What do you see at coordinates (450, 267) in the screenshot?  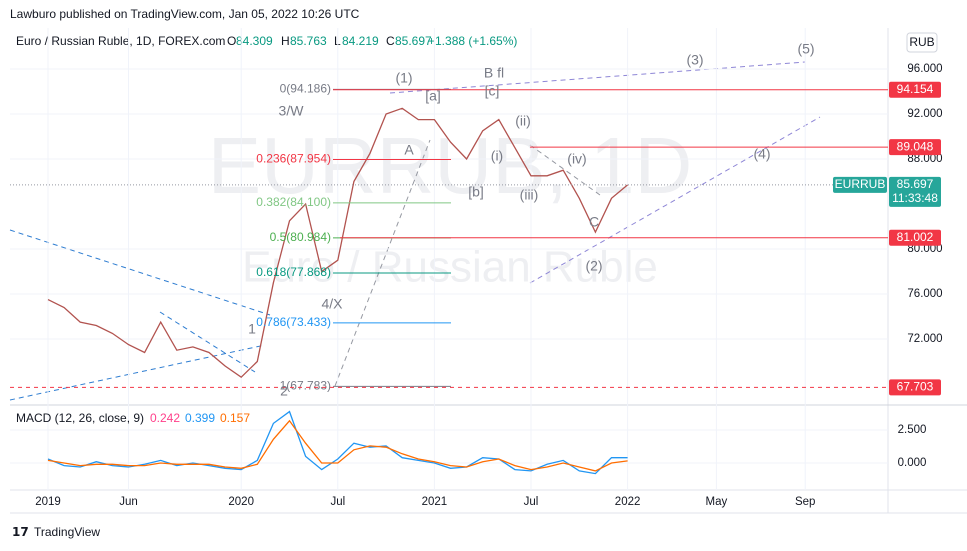 I see `watermark-name: Euro / Russian Ruble` at bounding box center [450, 267].